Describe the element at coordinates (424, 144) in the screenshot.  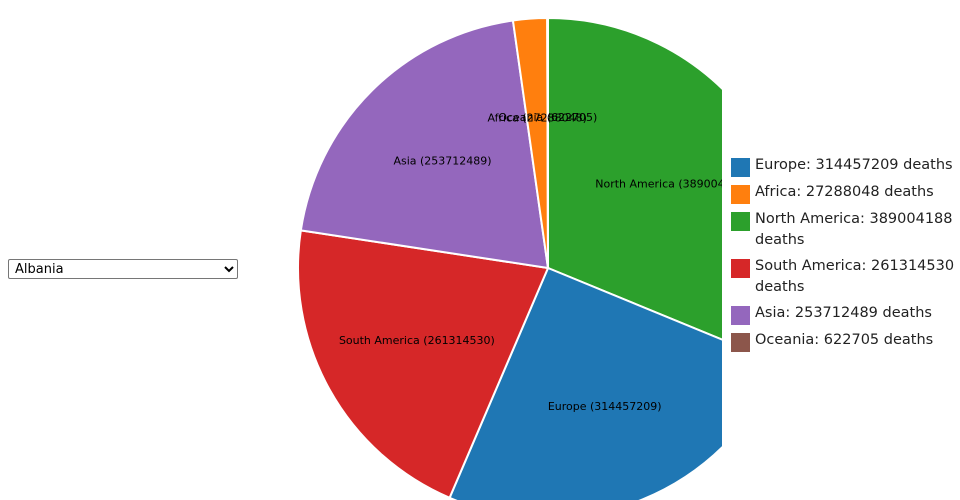
I see `pie-slice-asia` at that location.